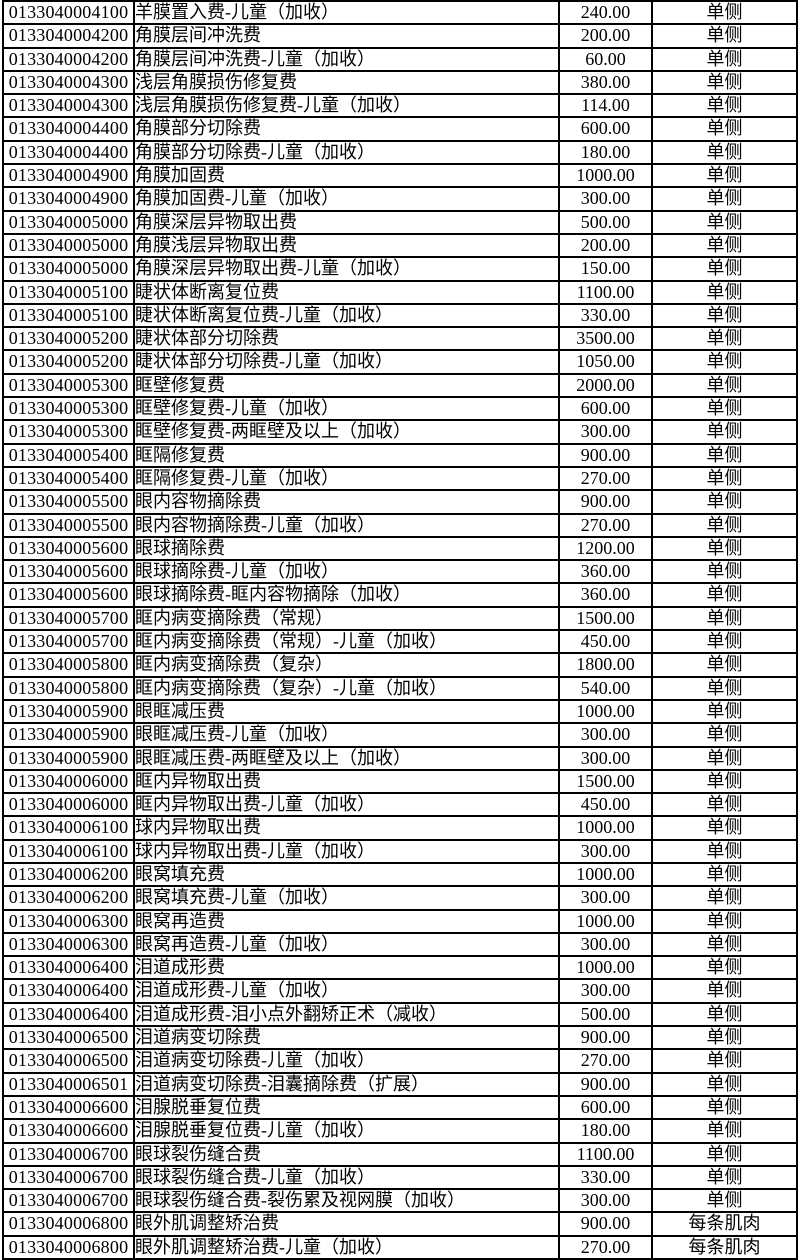 The image size is (800, 1260). Describe the element at coordinates (724, 1247) in the screenshot. I see `unit-cell: 每条肌肉` at that location.